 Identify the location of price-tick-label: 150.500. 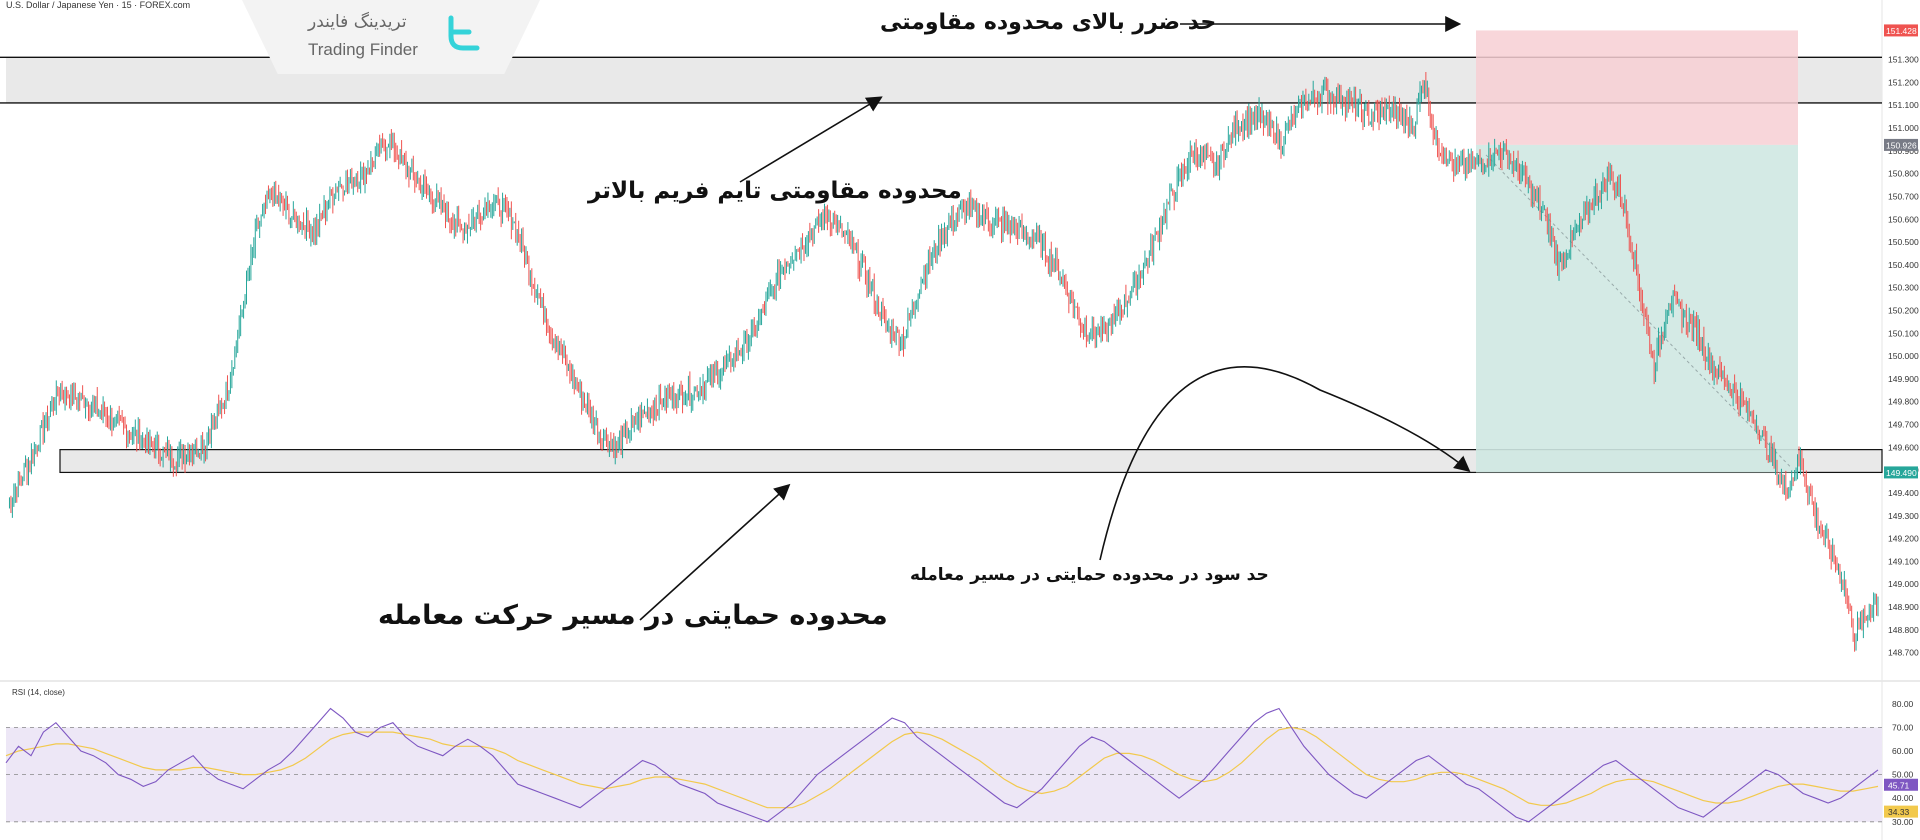
(1903, 242).